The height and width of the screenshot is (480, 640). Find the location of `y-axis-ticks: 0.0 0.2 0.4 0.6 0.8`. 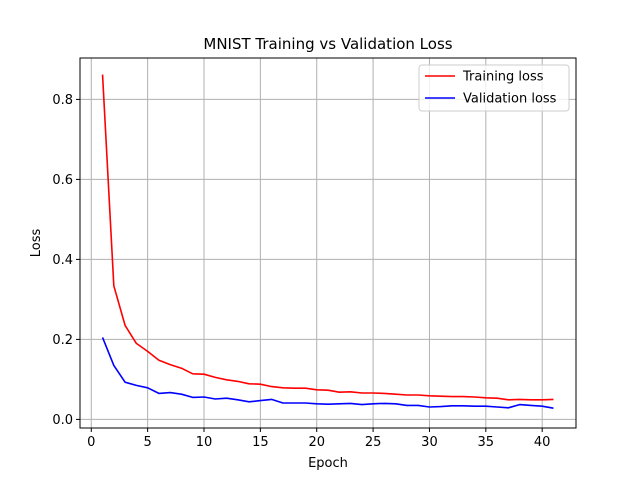

y-axis-ticks: 0.0 0.2 0.4 0.6 0.8 is located at coordinates (66, 260).